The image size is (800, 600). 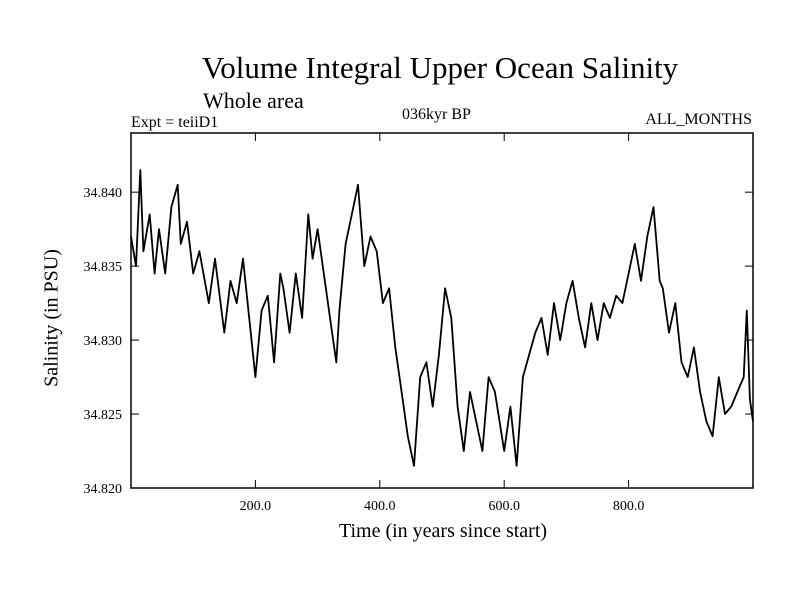 I want to click on x-axis-label: Time (in years since start), so click(x=443, y=531).